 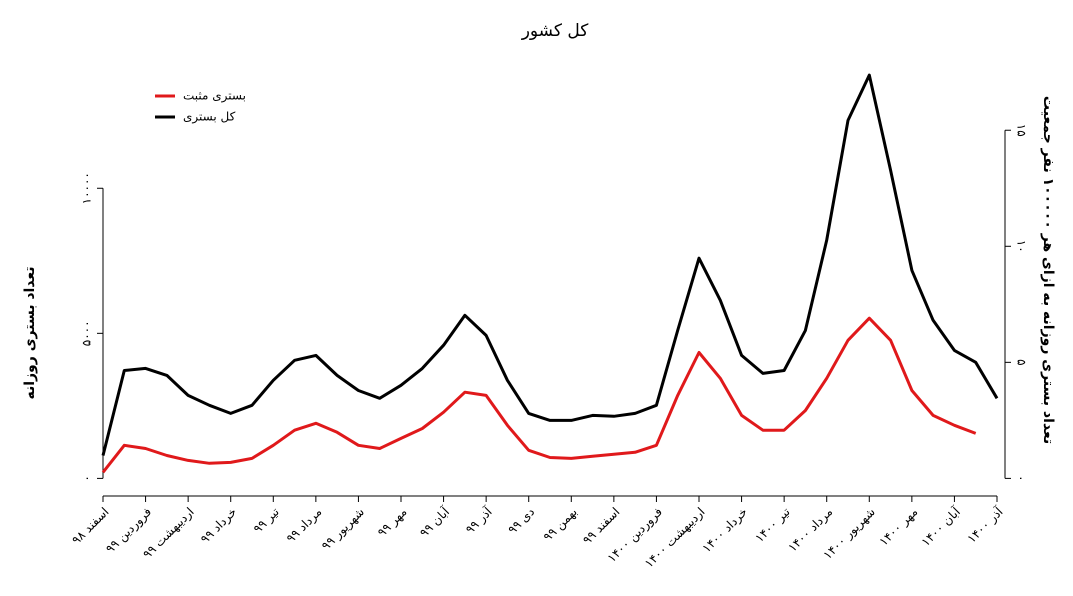 What do you see at coordinates (985, 525) in the screenshot?
I see `x-tick-label: آذر ۱۴۰۰` at bounding box center [985, 525].